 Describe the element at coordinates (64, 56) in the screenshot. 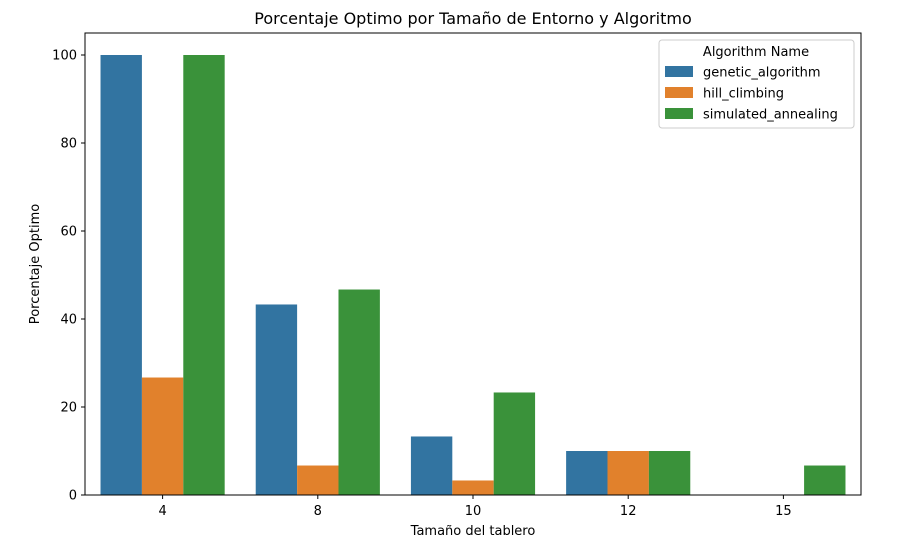

I see `y-tick-label: 100` at that location.